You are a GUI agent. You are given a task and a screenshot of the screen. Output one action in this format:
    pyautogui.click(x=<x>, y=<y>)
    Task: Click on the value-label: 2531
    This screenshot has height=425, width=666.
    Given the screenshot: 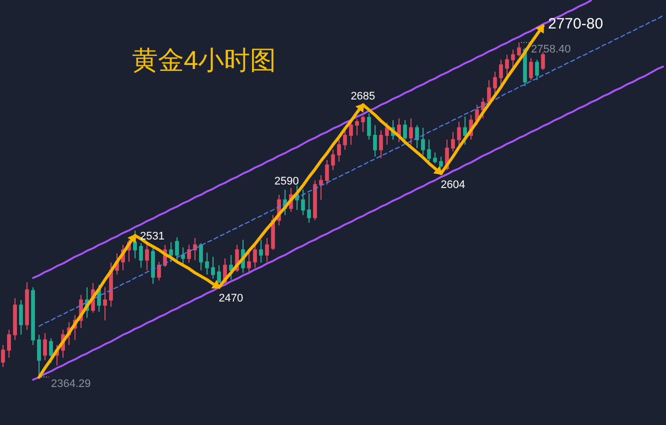 What is the action you would take?
    pyautogui.click(x=152, y=236)
    